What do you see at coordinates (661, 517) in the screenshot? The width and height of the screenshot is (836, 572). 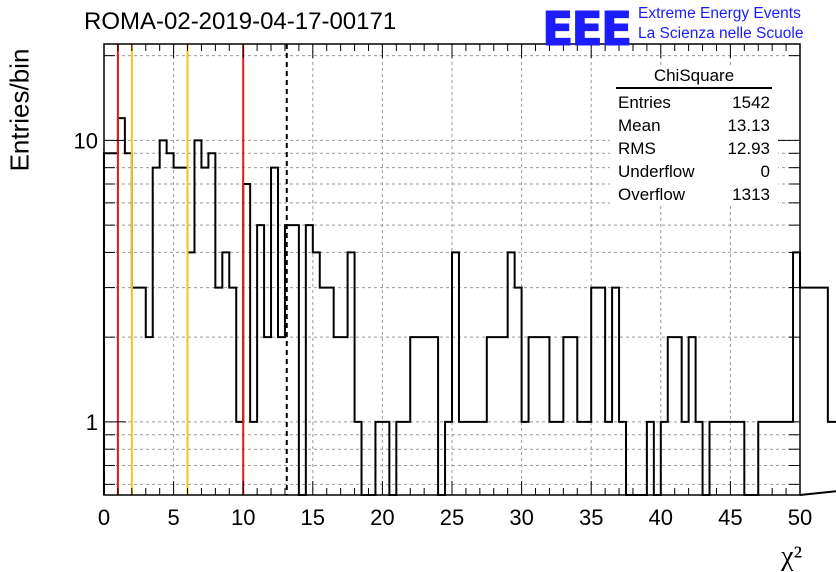 I see `x-tick-label: 40` at bounding box center [661, 517].